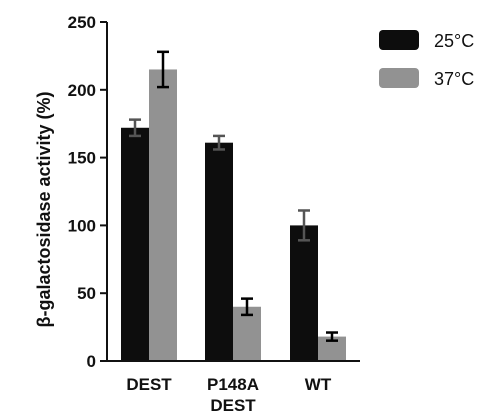 The image size is (493, 418). Describe the element at coordinates (82, 90) in the screenshot. I see `y-tick-label: 200` at that location.